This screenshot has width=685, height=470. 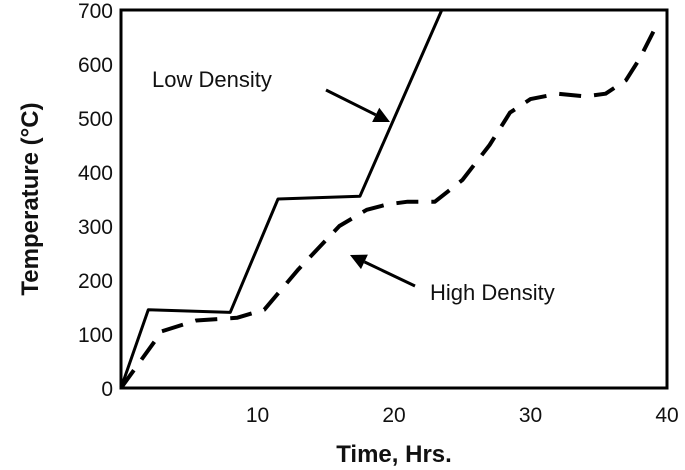 I want to click on y-tick-label: 0, so click(x=107, y=389).